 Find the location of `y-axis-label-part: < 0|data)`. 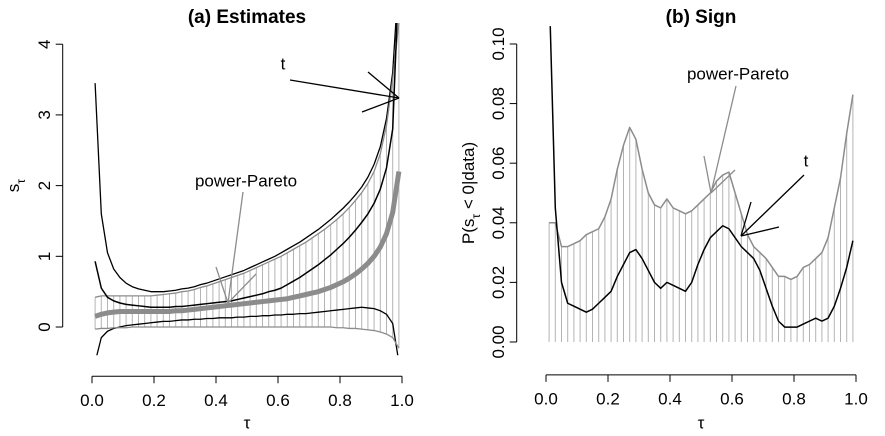

y-axis-label-part: < 0|data) is located at coordinates (468, 178).